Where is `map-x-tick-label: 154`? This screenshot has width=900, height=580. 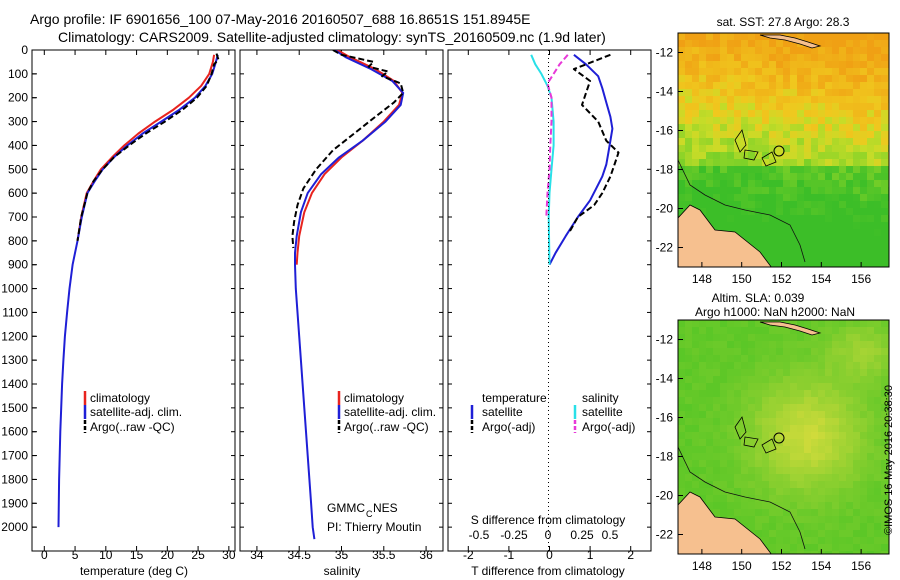 map-x-tick-label: 154 is located at coordinates (821, 566).